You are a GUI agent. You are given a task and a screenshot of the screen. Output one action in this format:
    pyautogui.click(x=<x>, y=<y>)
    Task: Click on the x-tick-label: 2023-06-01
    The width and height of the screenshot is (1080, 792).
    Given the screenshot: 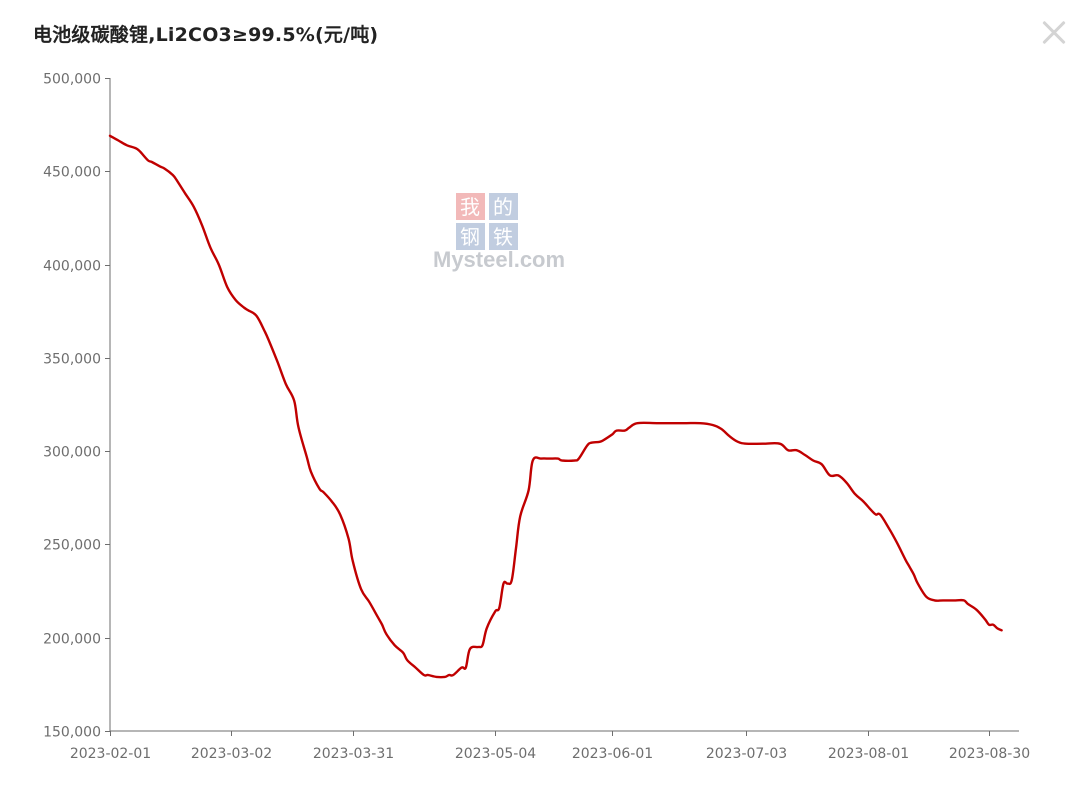 What is the action you would take?
    pyautogui.click(x=612, y=754)
    